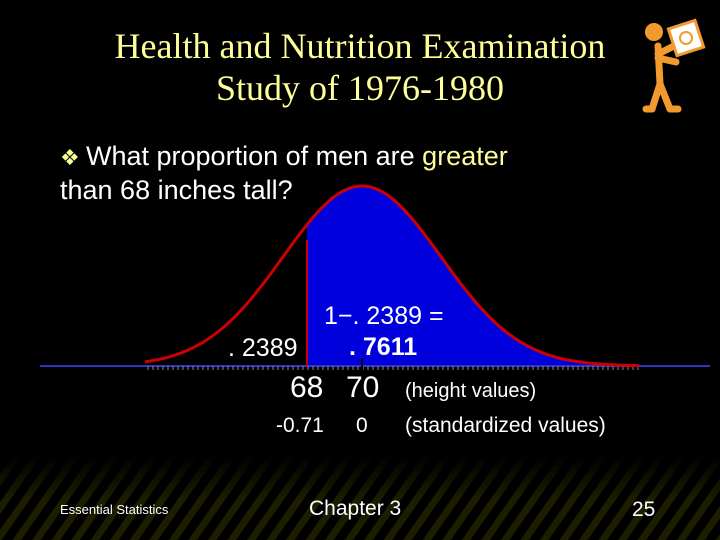 This screenshot has height=540, width=720. What do you see at coordinates (471, 391) in the screenshot?
I see `height-values-caption: (height values)` at bounding box center [471, 391].